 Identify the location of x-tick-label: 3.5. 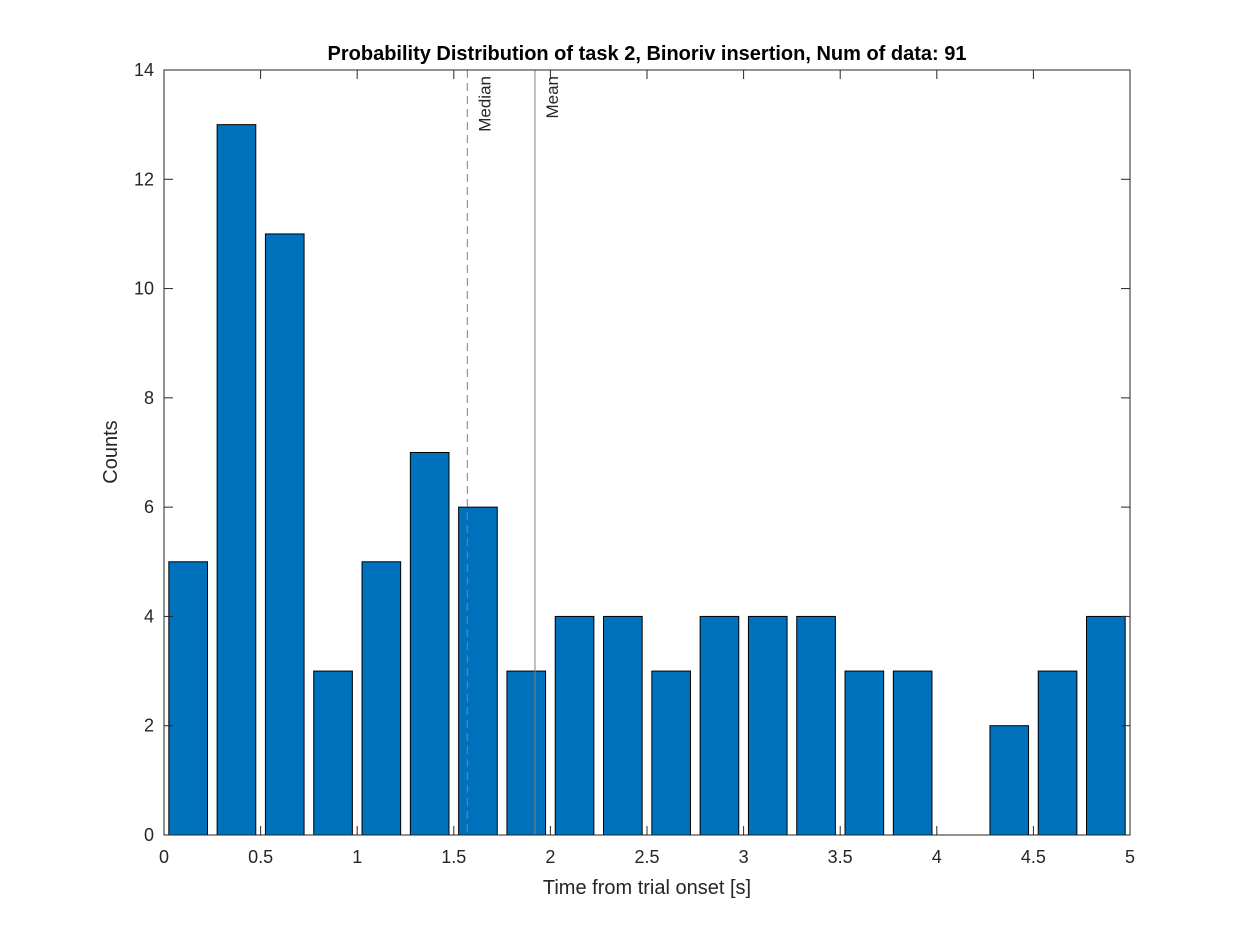
(840, 857).